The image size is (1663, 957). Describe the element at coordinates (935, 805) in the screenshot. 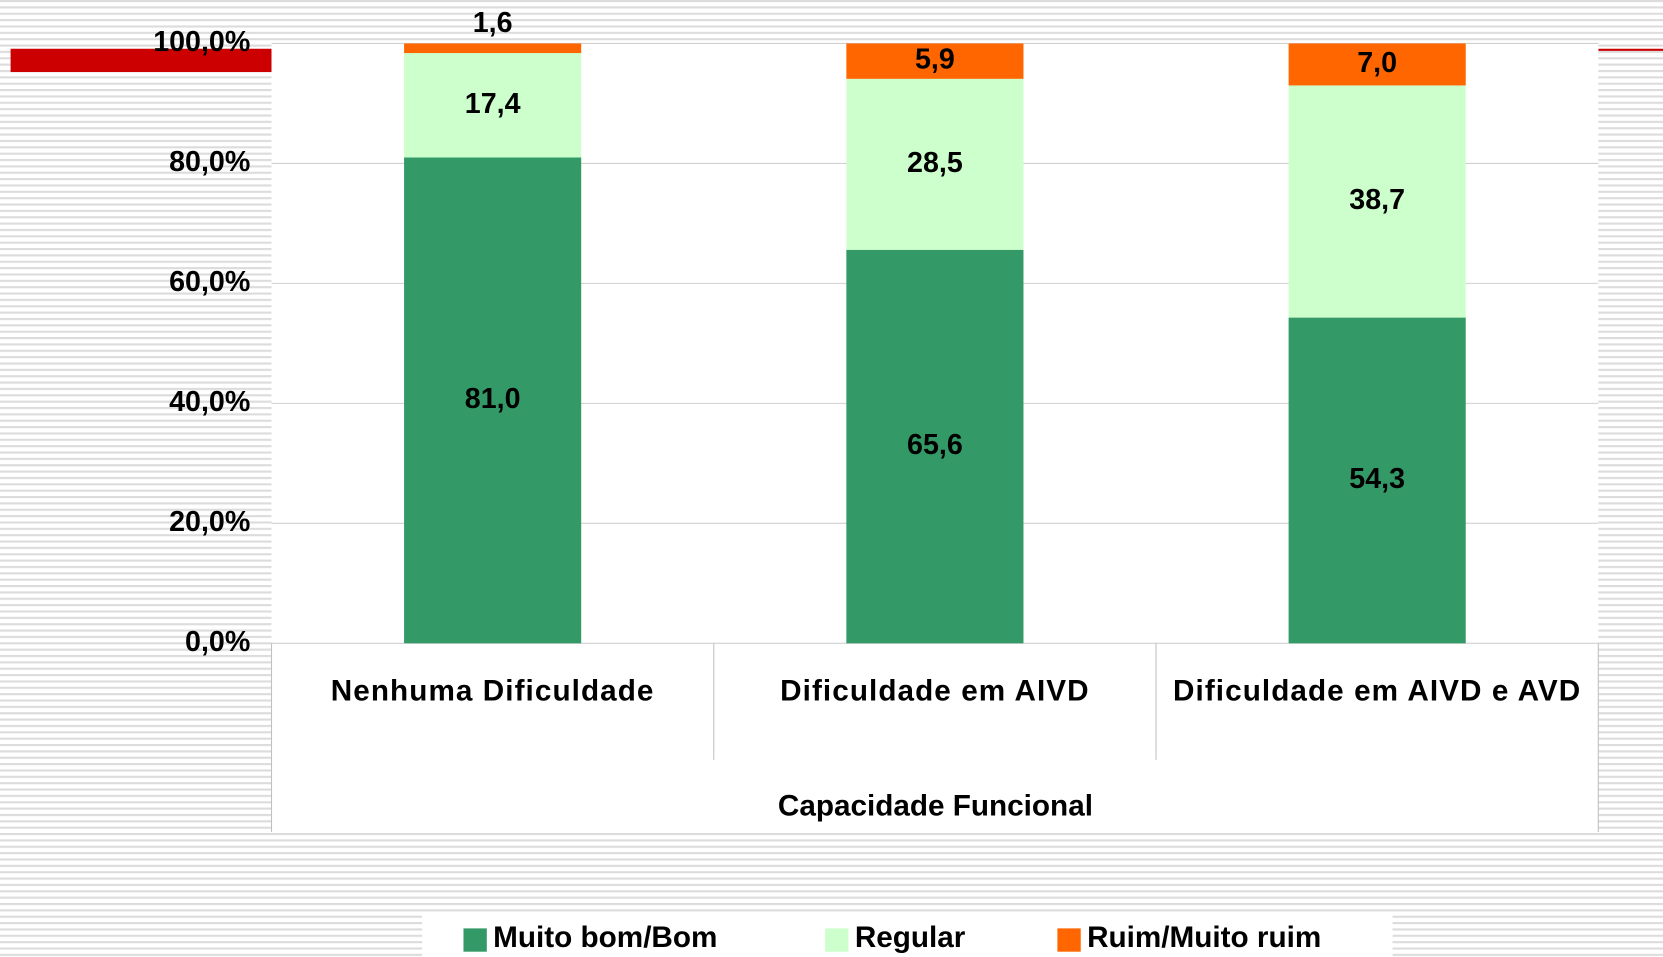

I see `x-axis-title: Capacidade Funcional` at that location.